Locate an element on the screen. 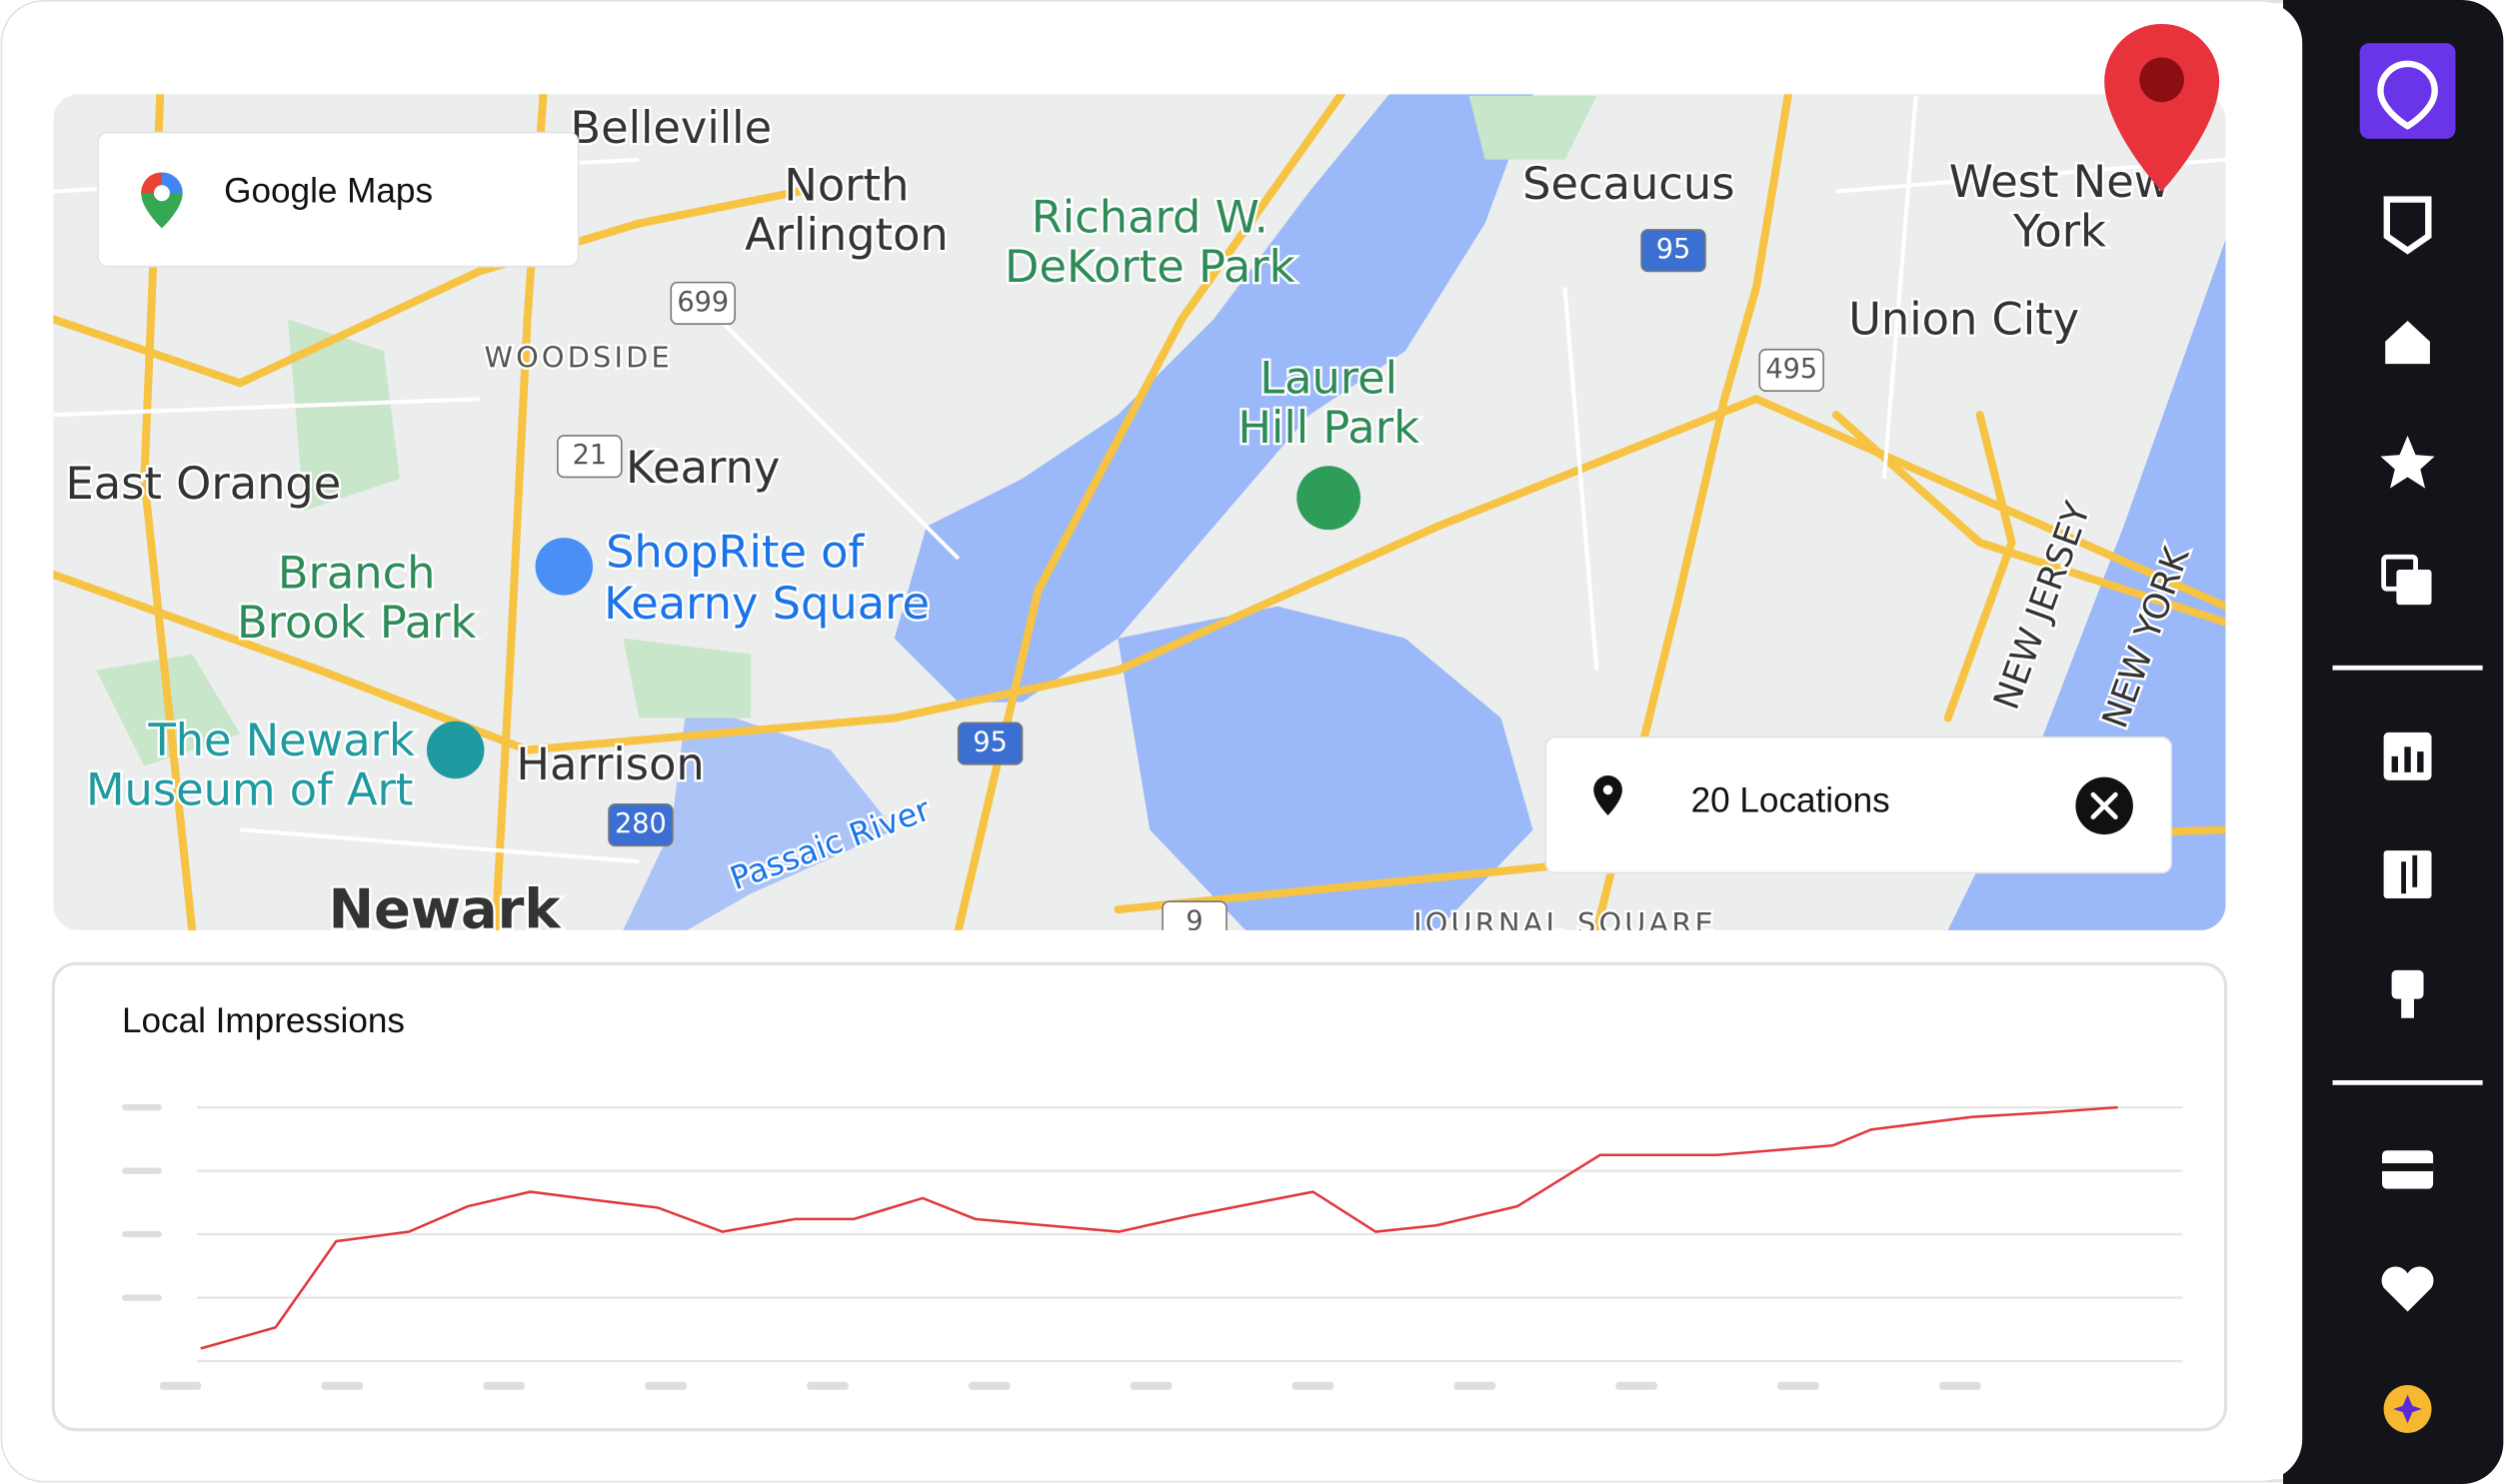 The image size is (2504, 1484). map-label: Union City is located at coordinates (1964, 320).